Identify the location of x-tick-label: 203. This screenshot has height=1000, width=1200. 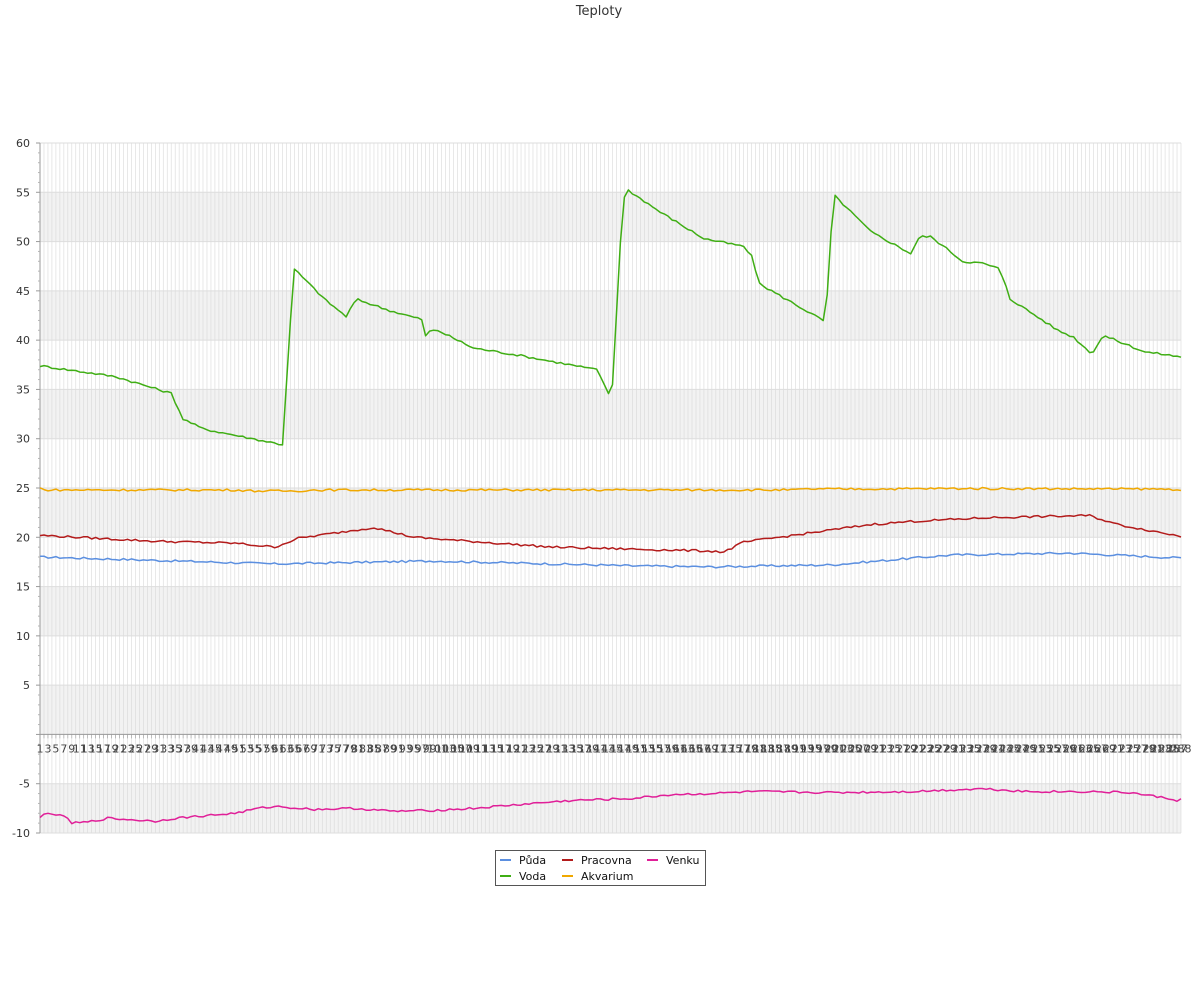
(843, 748).